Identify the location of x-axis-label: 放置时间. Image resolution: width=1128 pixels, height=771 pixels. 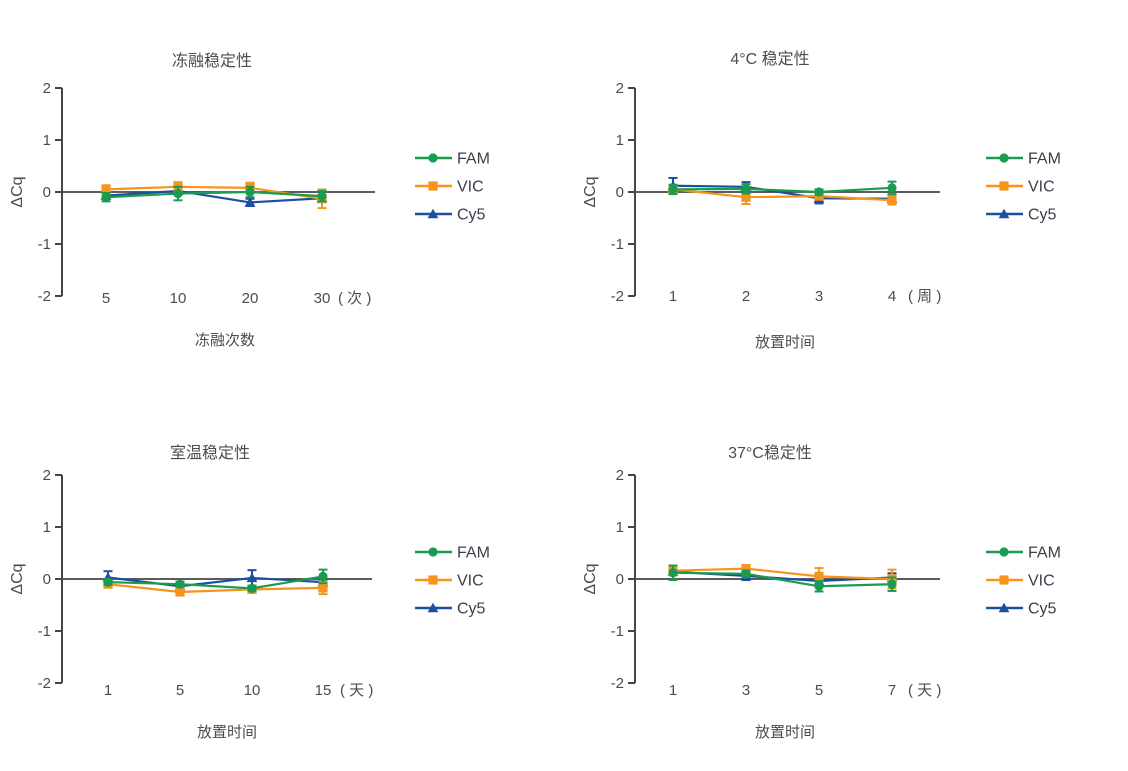
(785, 342).